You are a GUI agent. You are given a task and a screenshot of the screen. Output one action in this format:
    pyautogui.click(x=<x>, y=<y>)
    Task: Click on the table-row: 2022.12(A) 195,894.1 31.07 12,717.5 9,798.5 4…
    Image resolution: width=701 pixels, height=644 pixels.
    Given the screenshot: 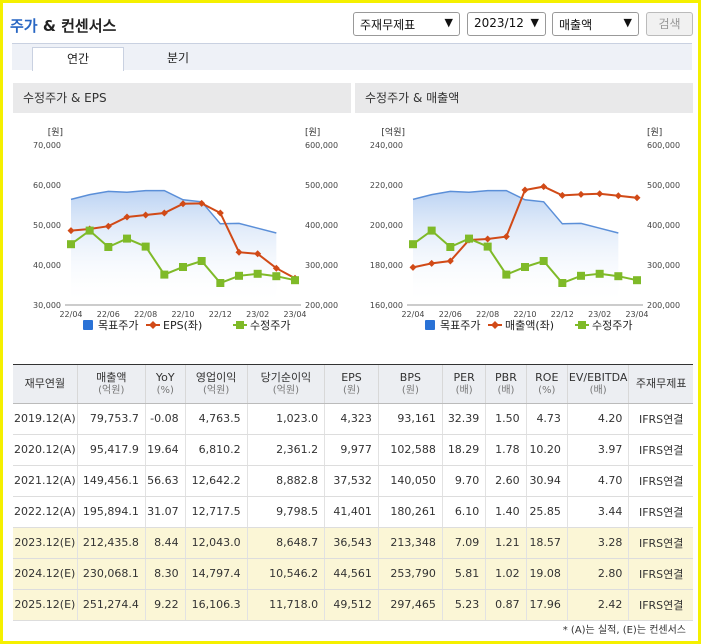 What is the action you would take?
    pyautogui.click(x=353, y=512)
    